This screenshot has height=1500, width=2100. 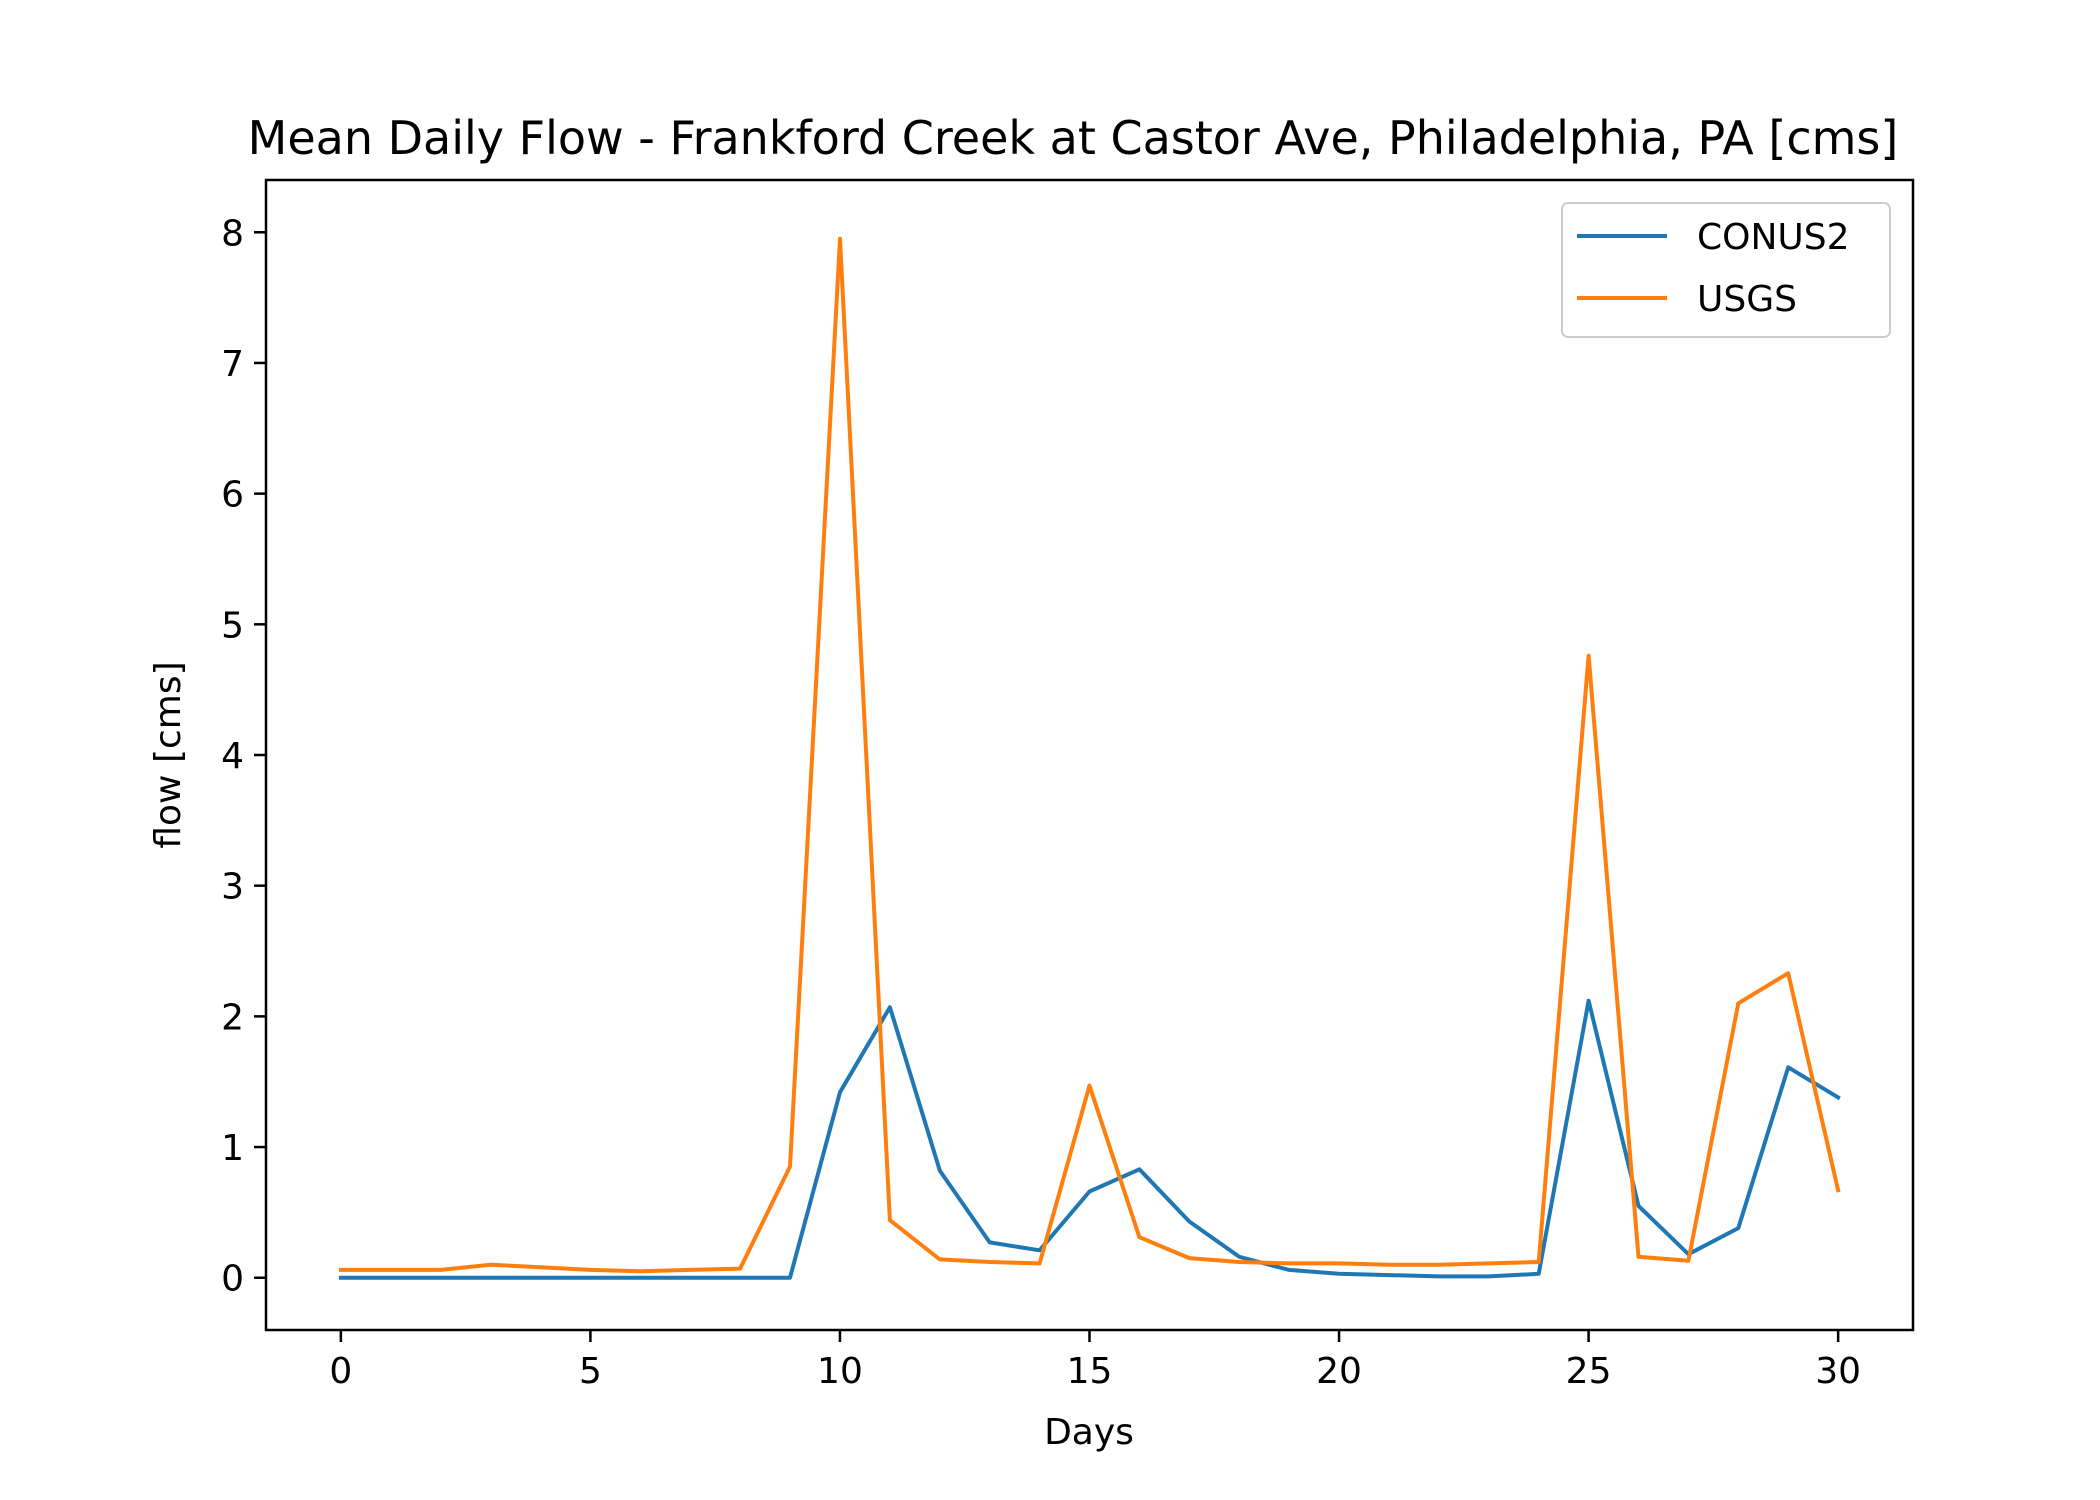 What do you see at coordinates (232, 1279) in the screenshot?
I see `y-tick-label-0: 0` at bounding box center [232, 1279].